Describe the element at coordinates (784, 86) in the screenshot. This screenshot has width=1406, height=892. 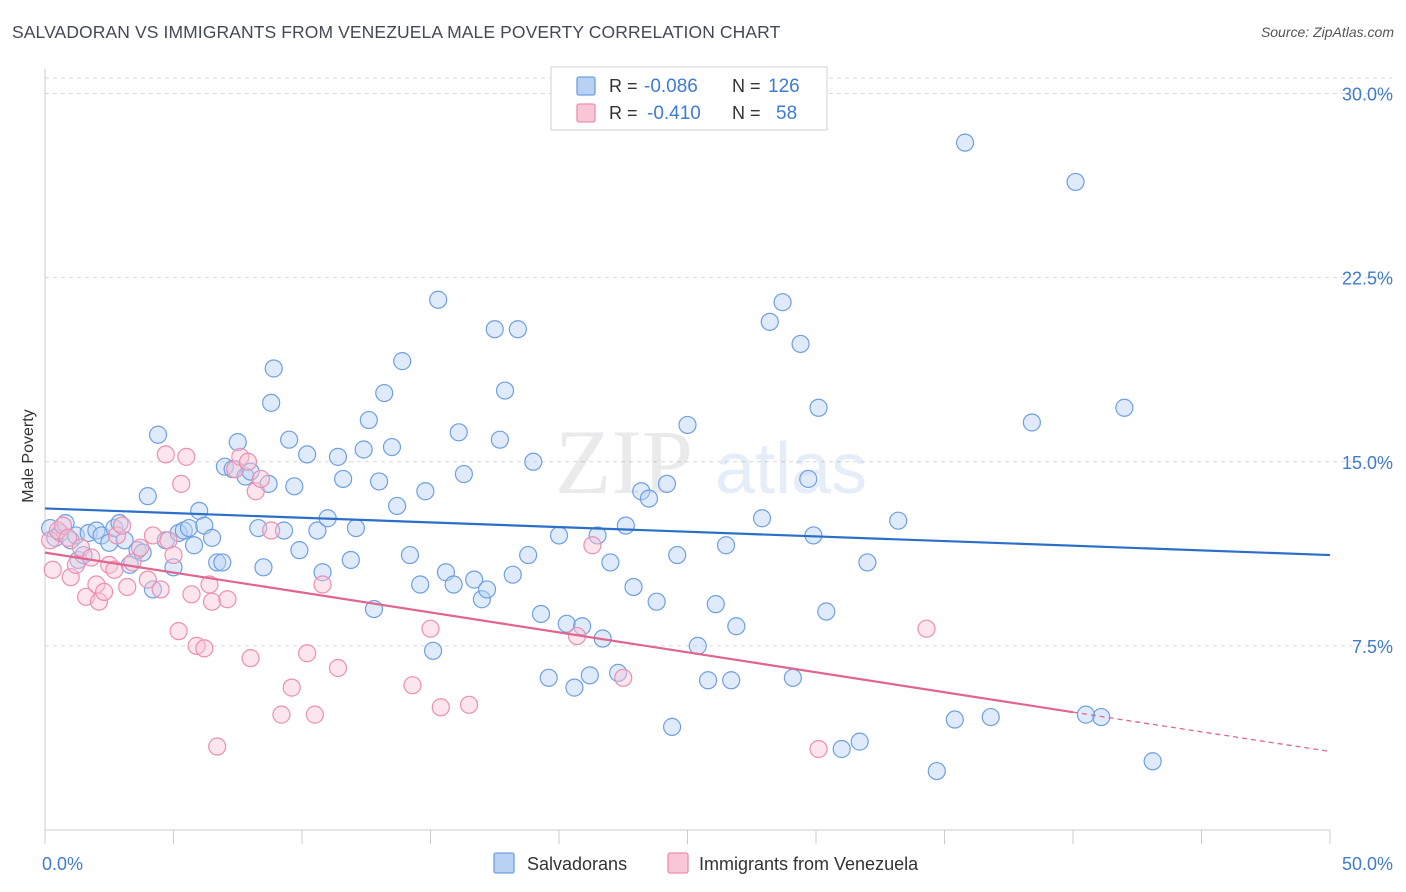
I see `legend-n-value-1: 126` at that location.